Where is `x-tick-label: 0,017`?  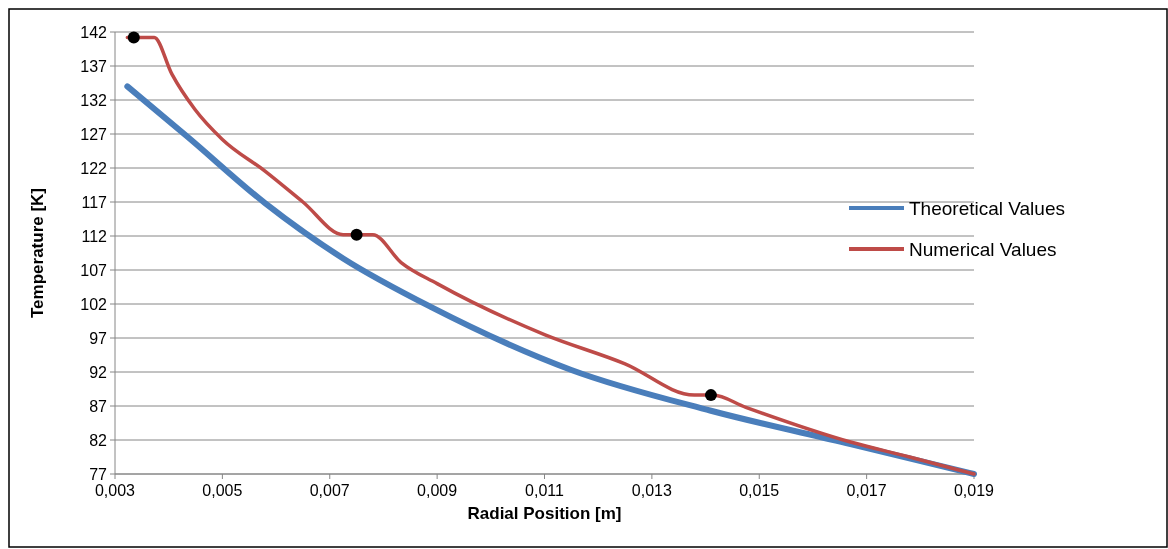
x-tick-label: 0,017 is located at coordinates (866, 490).